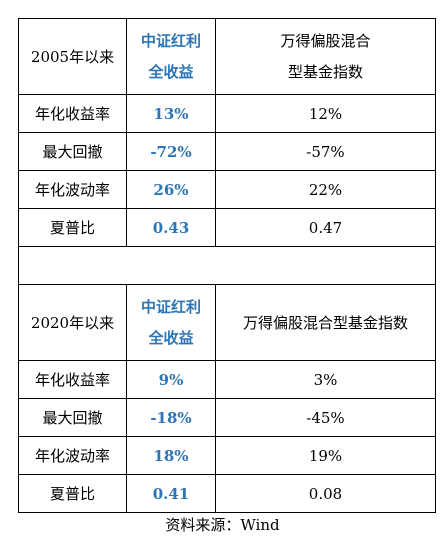 Image resolution: width=445 pixels, height=547 pixels. I want to click on section1-col3-header-line2: 型基金指数, so click(325, 71).